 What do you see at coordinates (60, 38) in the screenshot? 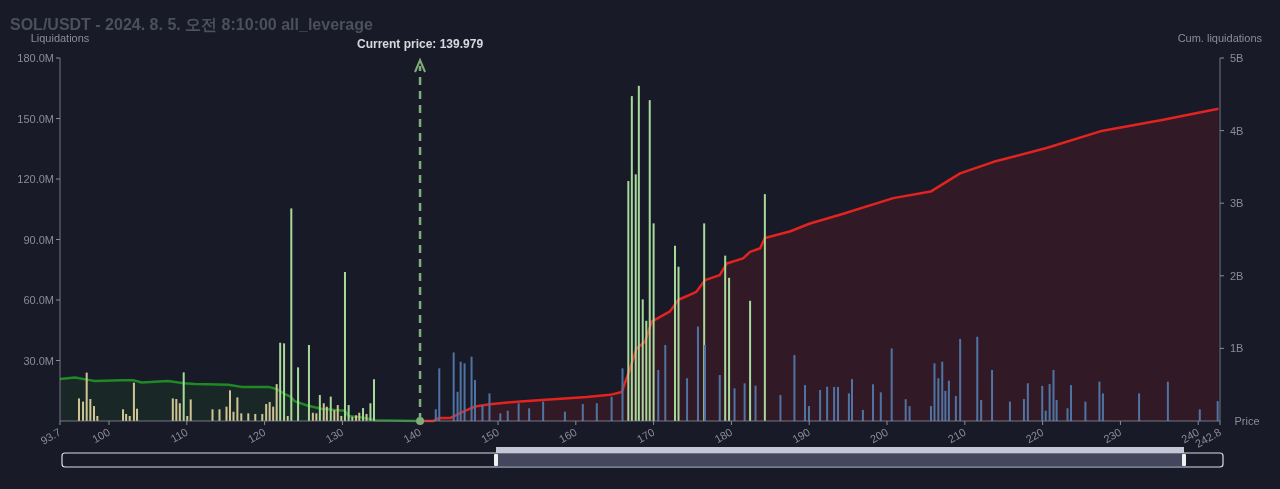
I see `y-axis-title: Liquidations` at bounding box center [60, 38].